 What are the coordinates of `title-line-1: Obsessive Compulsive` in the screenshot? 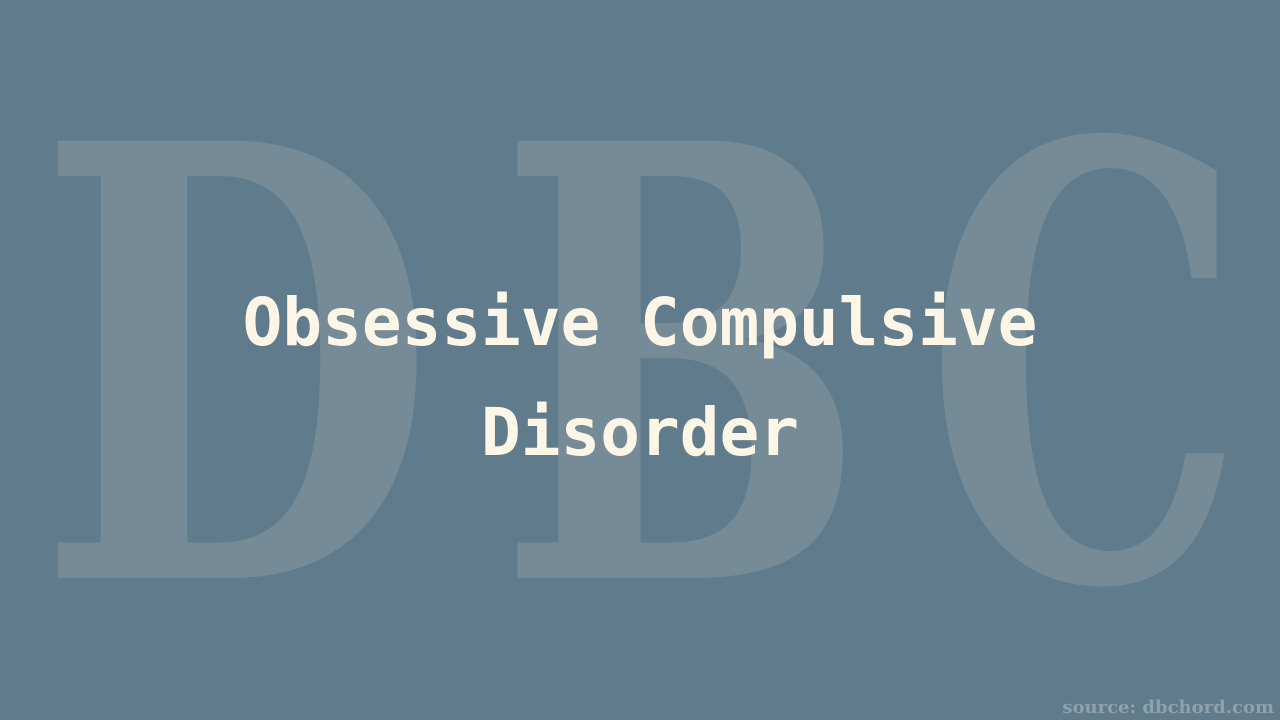 It's located at (640, 322).